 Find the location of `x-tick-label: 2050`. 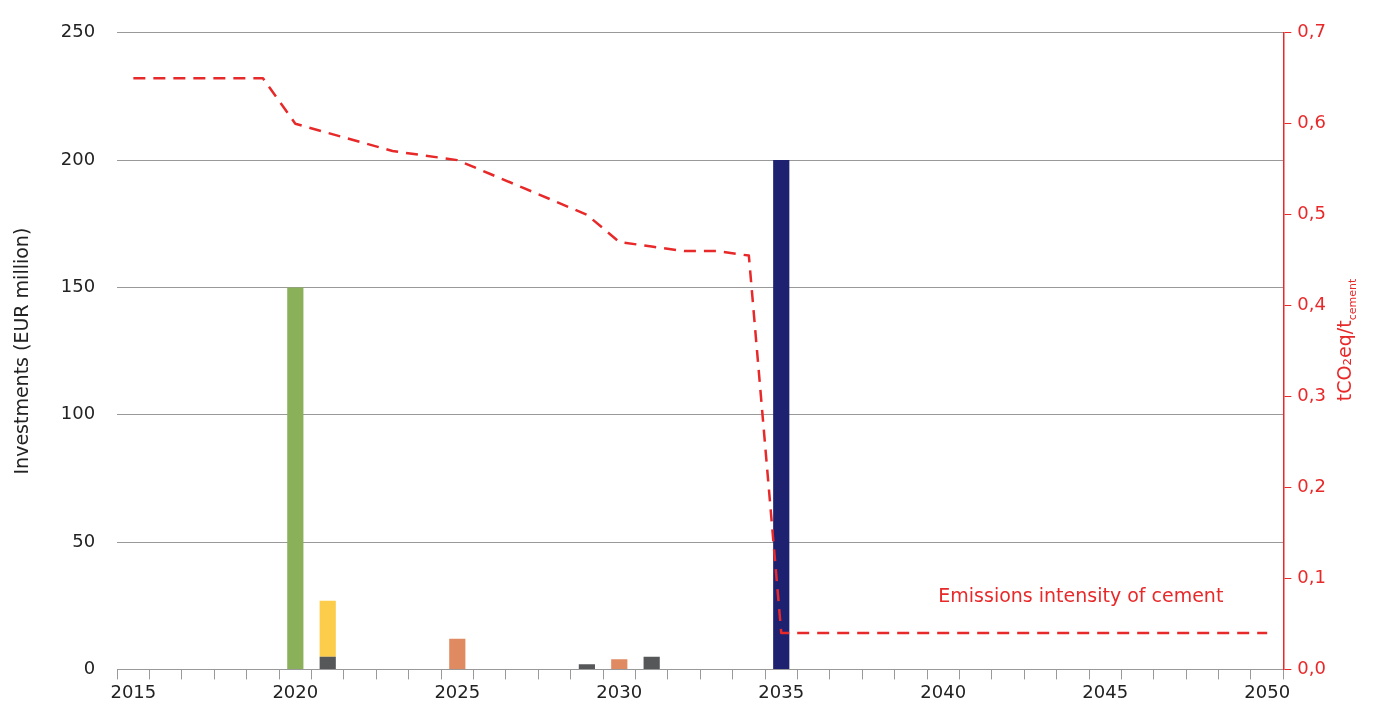

x-tick-label: 2050 is located at coordinates (1267, 691).